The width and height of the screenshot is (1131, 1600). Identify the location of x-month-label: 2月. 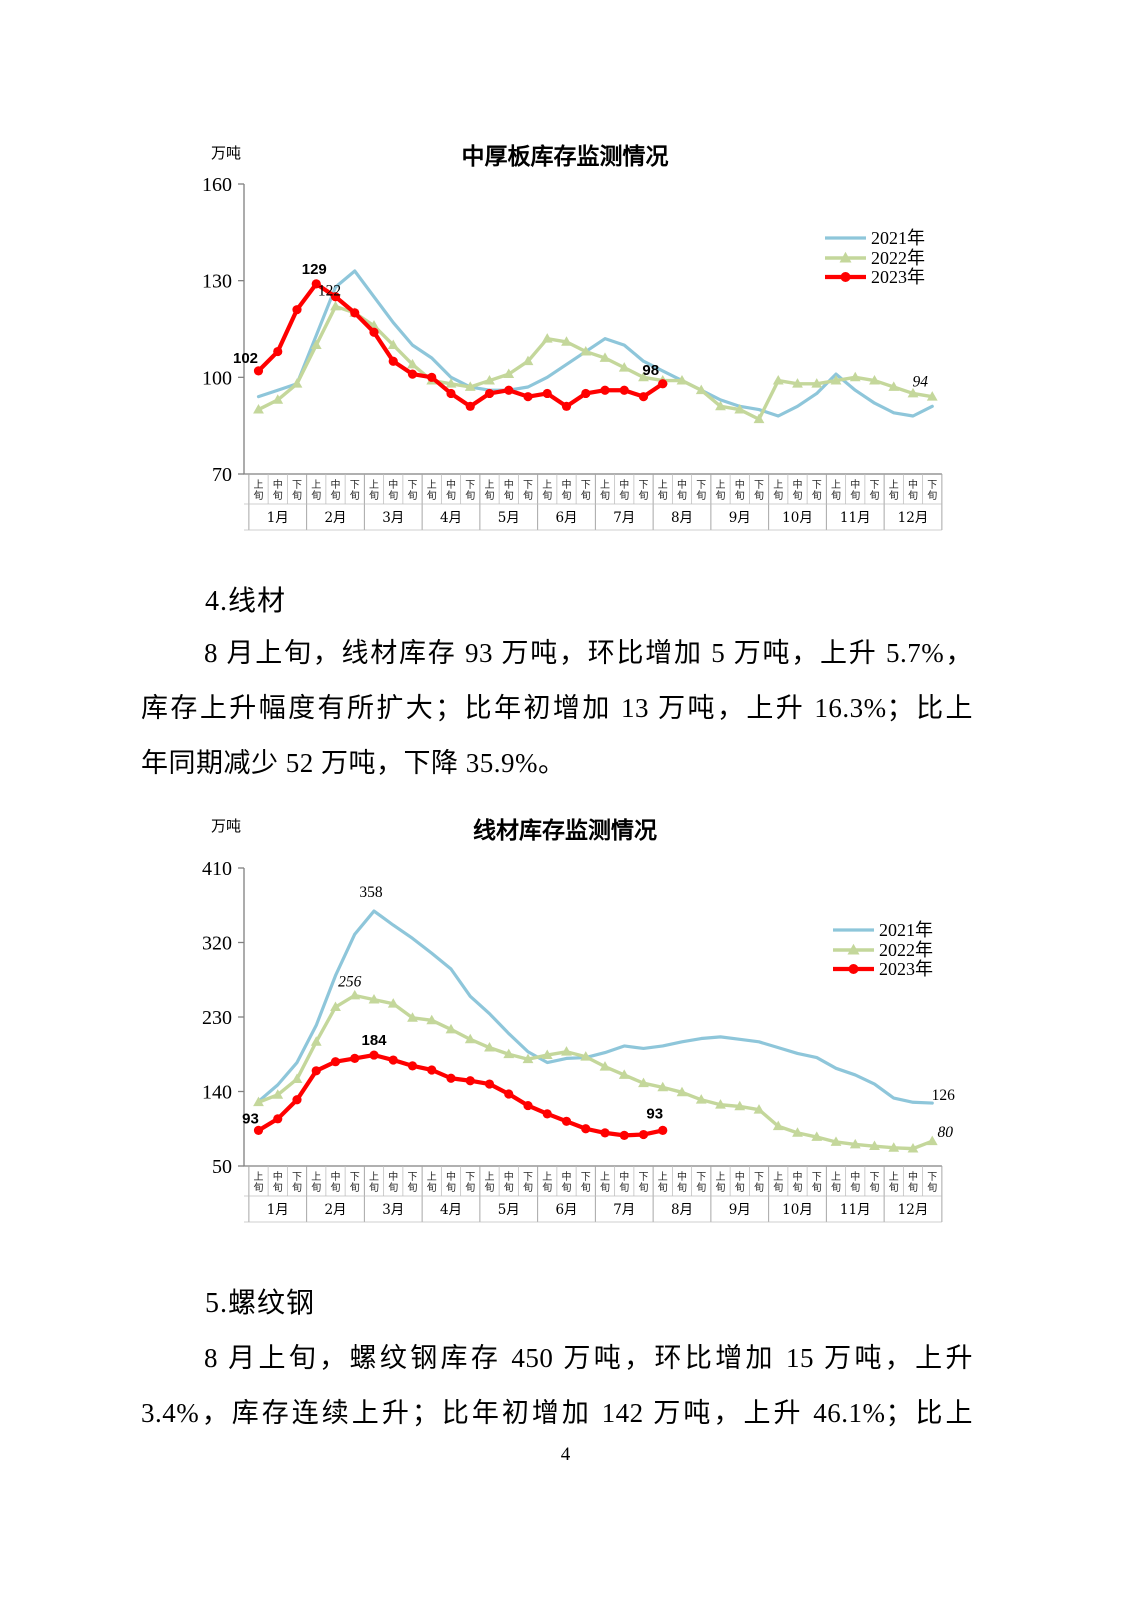
(335, 518).